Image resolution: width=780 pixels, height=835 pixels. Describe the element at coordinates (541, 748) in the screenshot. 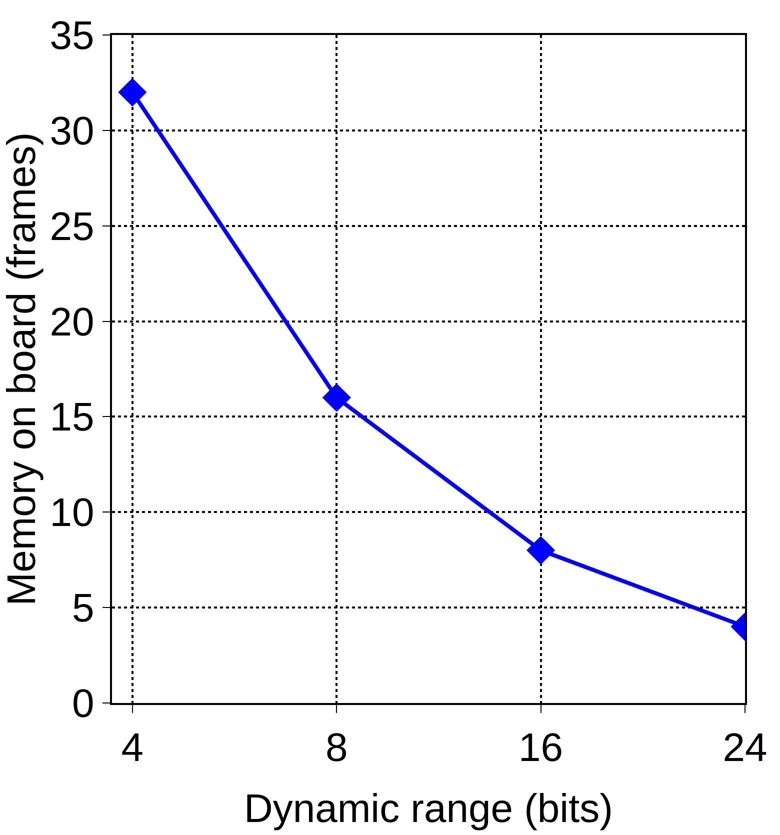

I see `x-tick-label: 16` at that location.